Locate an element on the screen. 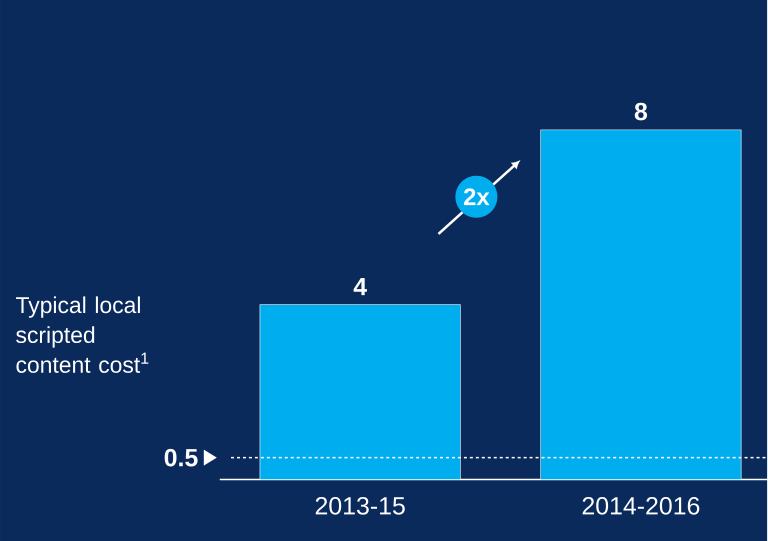  x-tick-label: 2014-2016 is located at coordinates (641, 505).